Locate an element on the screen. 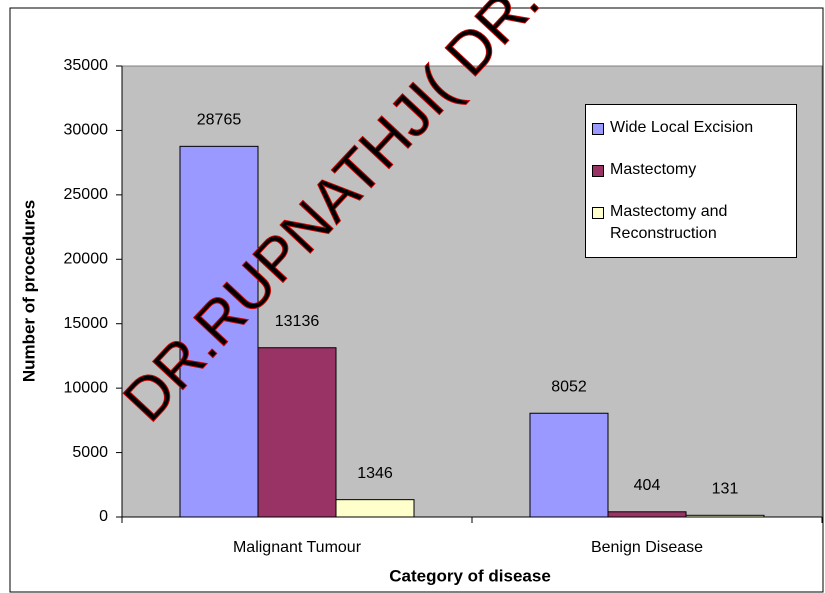  legend-item: Mastectomy and Reconstruction is located at coordinates (691, 224).